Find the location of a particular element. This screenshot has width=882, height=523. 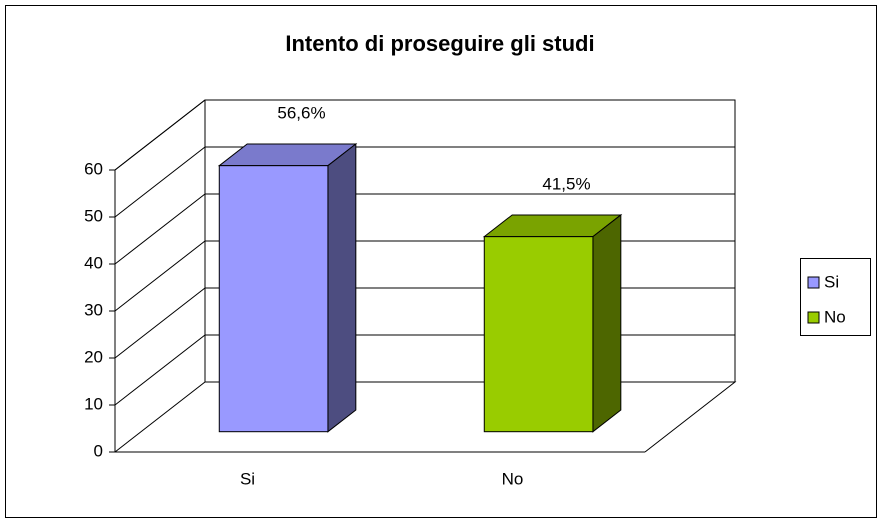

data-label: 41,5% is located at coordinates (566, 183).